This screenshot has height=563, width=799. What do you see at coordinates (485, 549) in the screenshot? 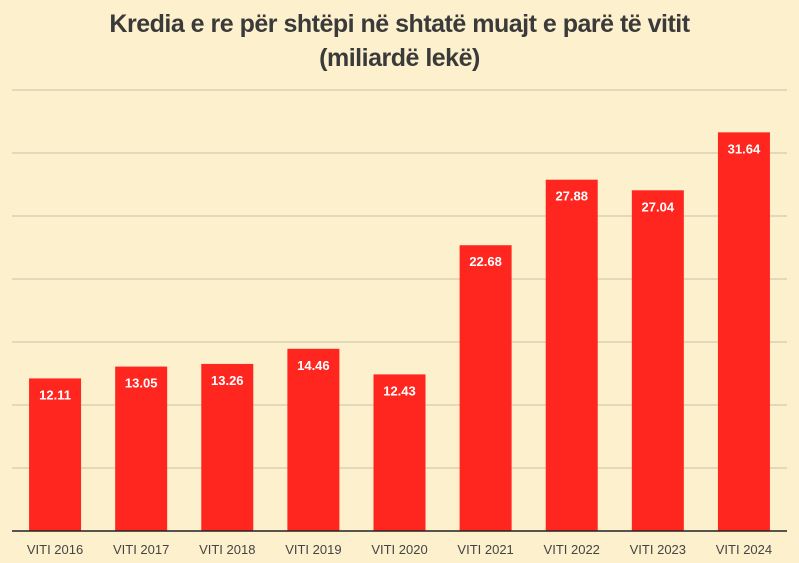
I see `x-tick-label: VITI 2021` at bounding box center [485, 549].